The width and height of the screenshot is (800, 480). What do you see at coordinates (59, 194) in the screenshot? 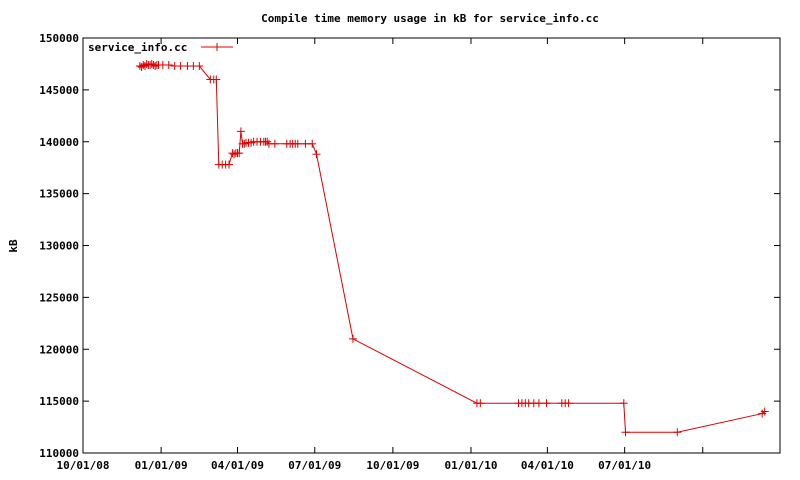
I see `y-tick-label: 135000` at bounding box center [59, 194].